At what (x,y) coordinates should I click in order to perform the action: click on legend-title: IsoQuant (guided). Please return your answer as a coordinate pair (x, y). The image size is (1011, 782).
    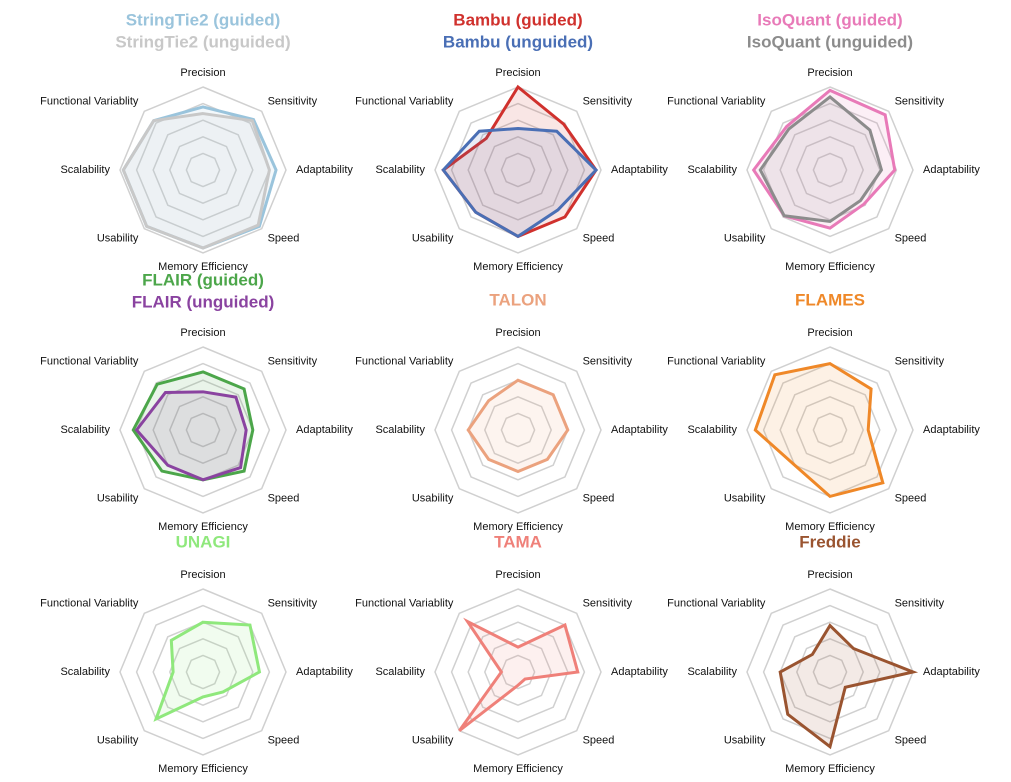
    Looking at the image, I should click on (829, 19).